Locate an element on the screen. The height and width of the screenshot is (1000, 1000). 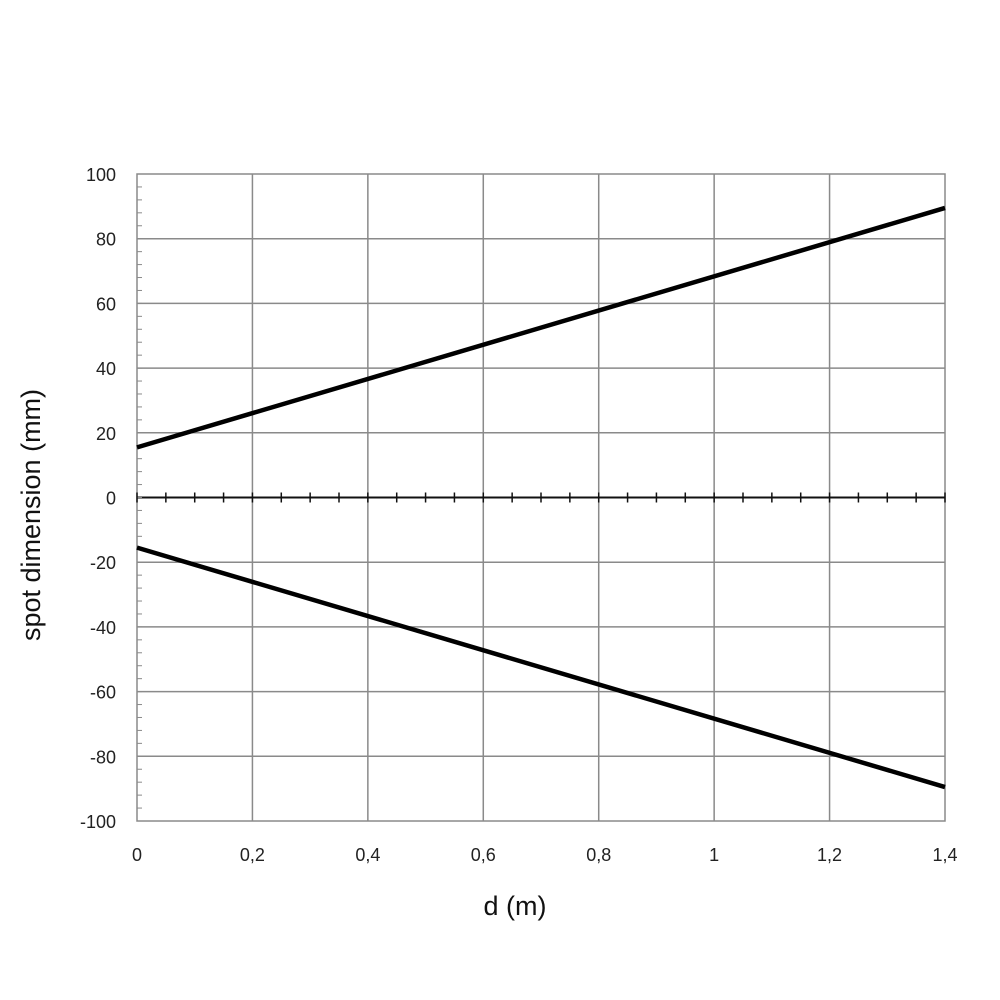
x-tick-label: 1,4 is located at coordinates (944, 855).